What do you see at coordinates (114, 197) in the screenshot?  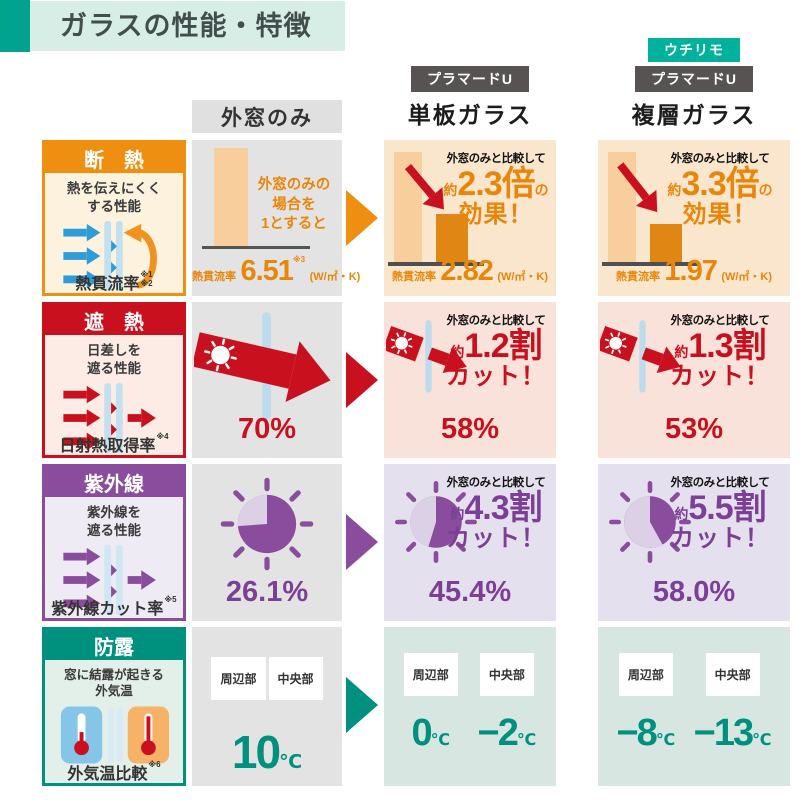 I see `category-description: 熱を伝えにくく する性能` at bounding box center [114, 197].